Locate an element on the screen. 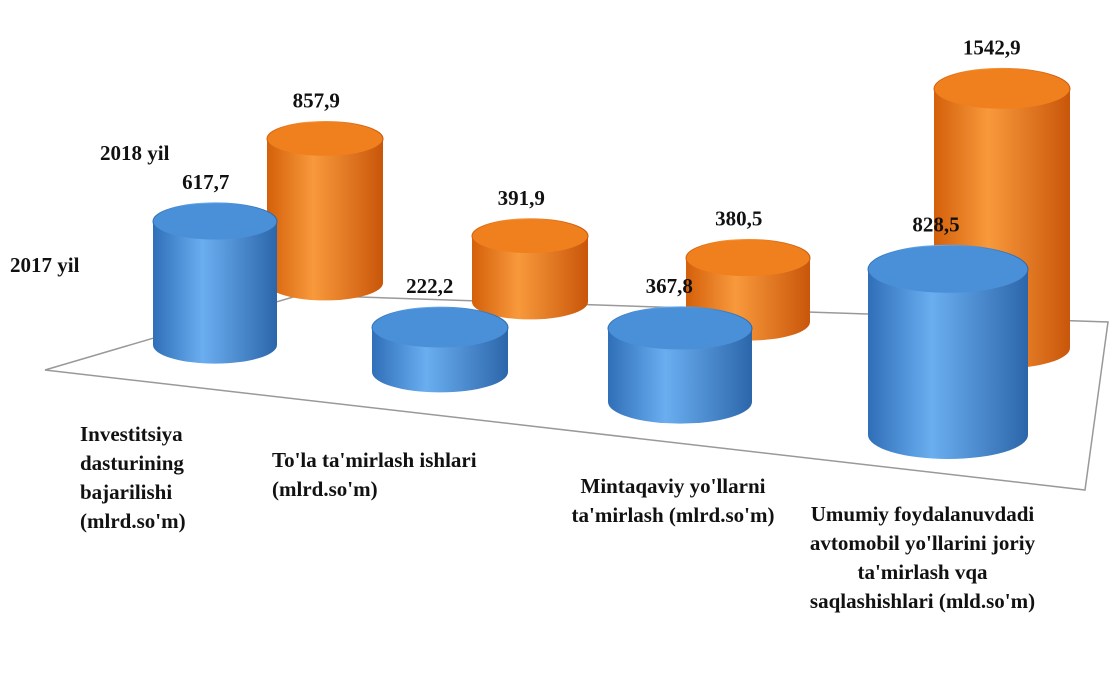 This screenshot has height=698, width=1110. value-label: 857,9 is located at coordinates (316, 100).